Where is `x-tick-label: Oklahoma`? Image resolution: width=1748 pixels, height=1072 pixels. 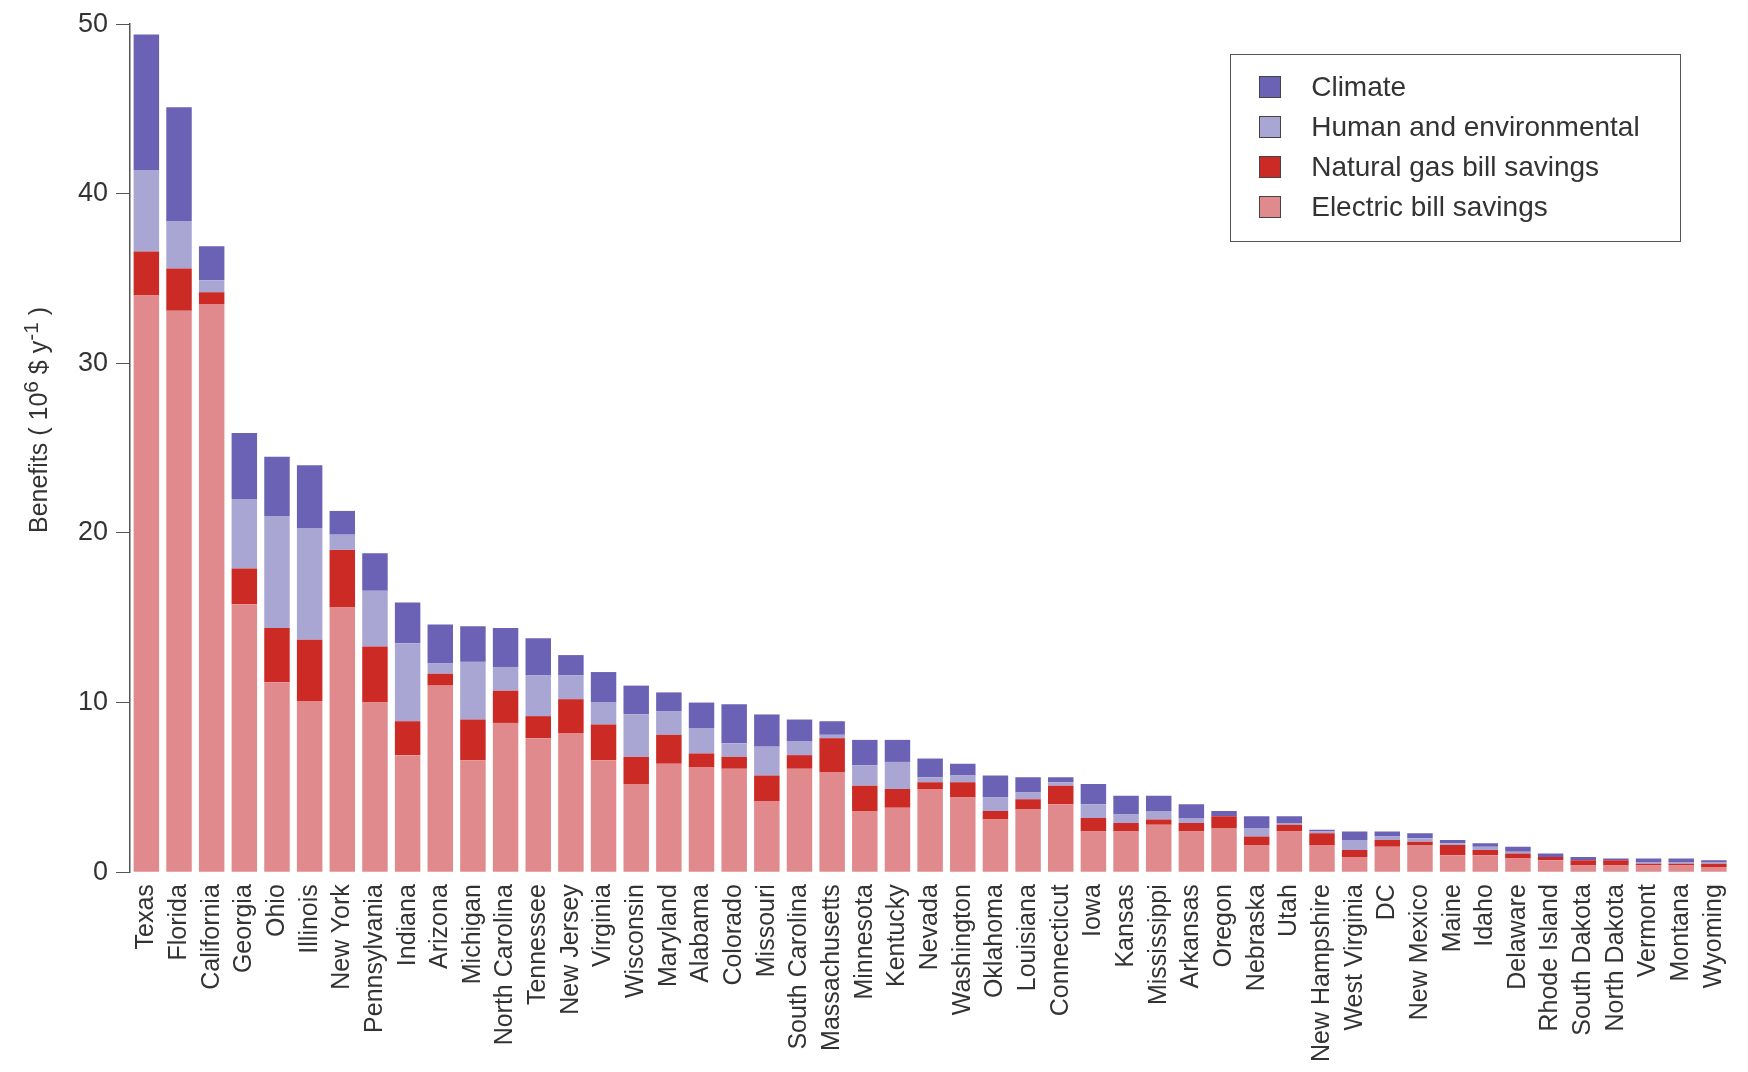 x-tick-label: Oklahoma is located at coordinates (993, 941).